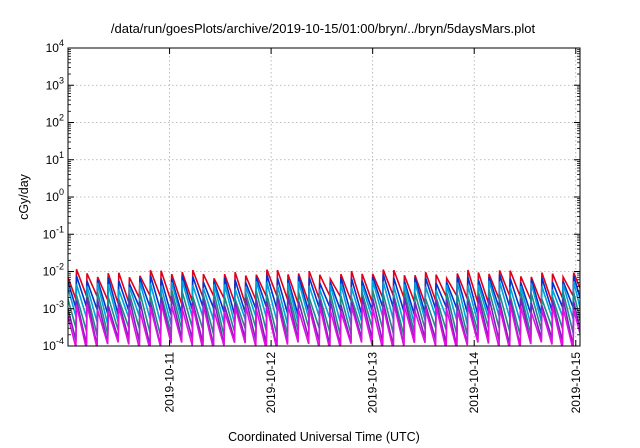 This screenshot has width=640, height=448. I want to click on plot-area, so click(324, 307).